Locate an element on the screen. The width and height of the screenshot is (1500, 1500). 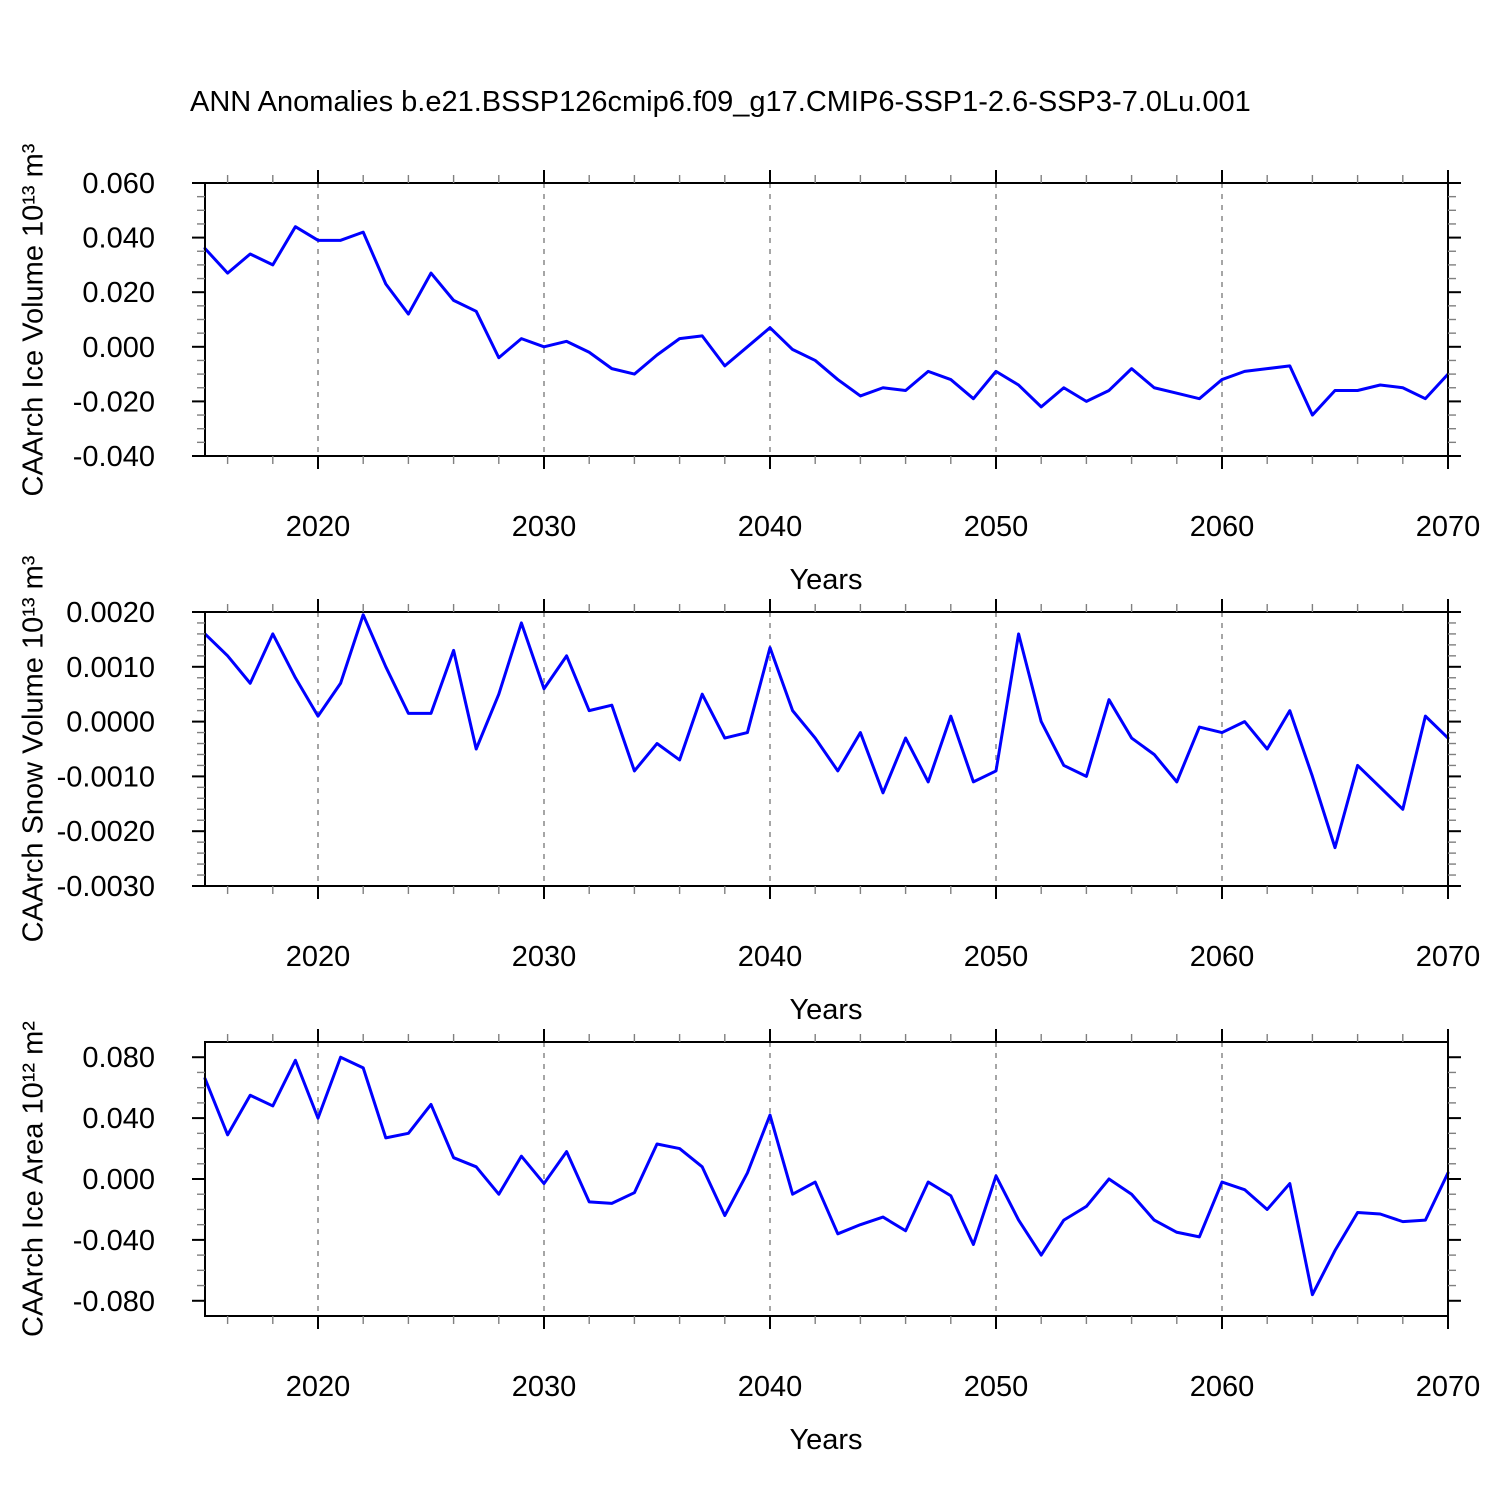
y-tick-label: 0.0000 is located at coordinates (110, 723).